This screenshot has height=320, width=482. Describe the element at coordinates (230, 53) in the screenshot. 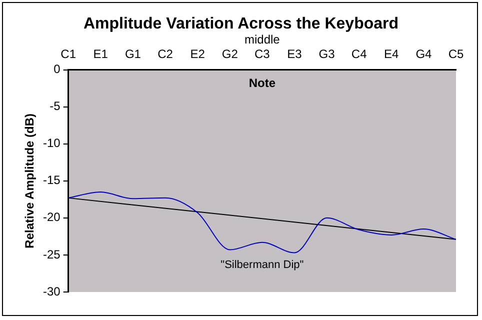

I see `x-tick-label: G2` at that location.